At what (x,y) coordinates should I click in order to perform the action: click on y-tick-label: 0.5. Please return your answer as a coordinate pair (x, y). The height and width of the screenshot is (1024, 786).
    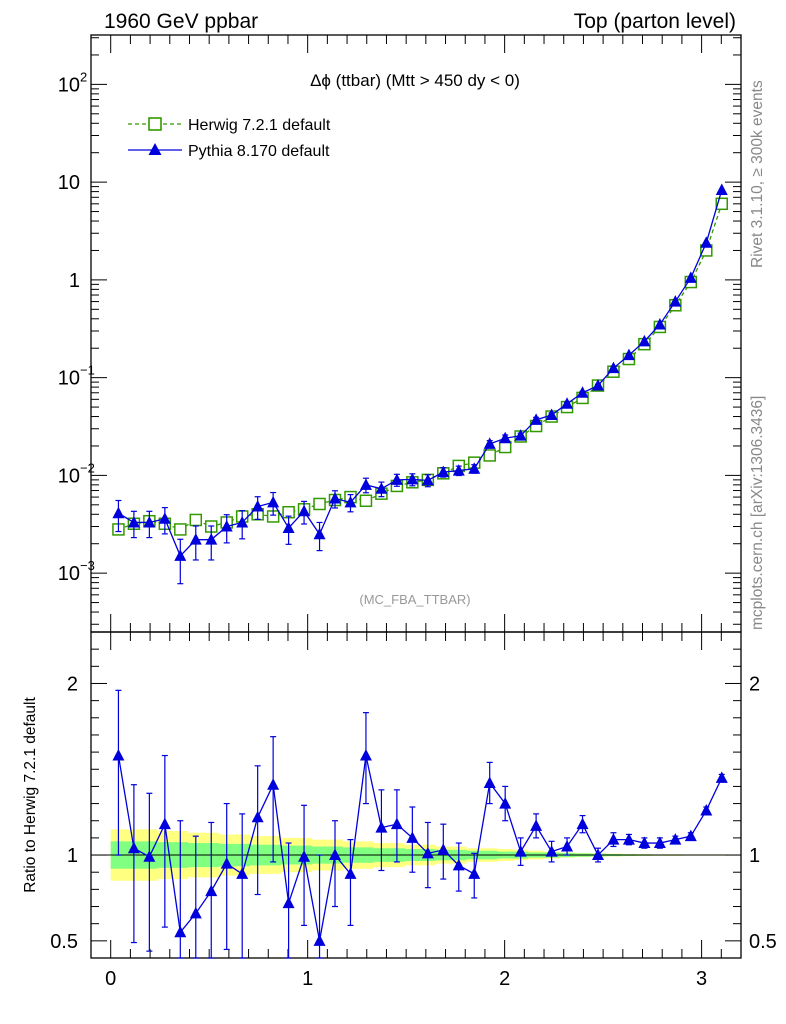
    Looking at the image, I should click on (64, 942).